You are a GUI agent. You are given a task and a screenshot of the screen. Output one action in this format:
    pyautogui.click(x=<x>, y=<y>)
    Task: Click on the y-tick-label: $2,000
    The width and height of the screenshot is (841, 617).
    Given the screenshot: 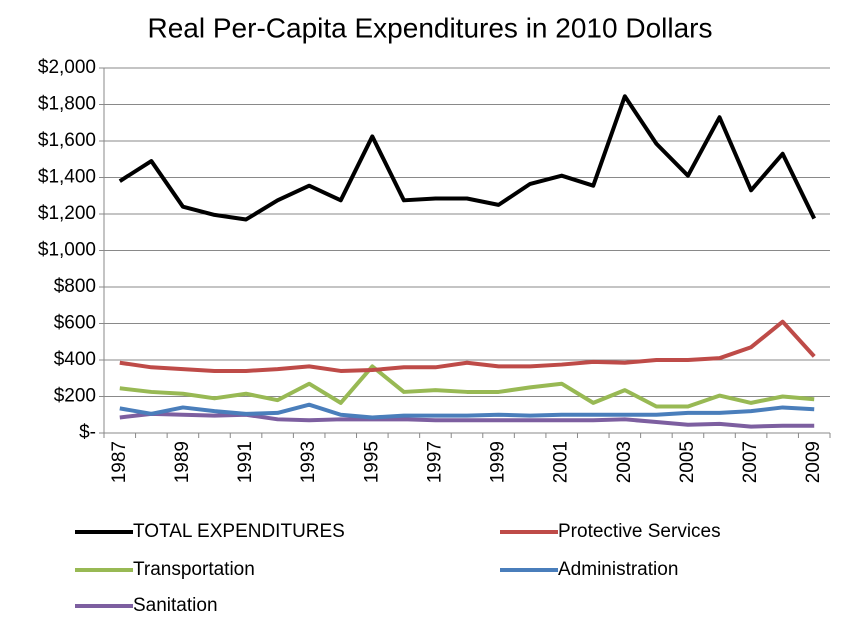 What is the action you would take?
    pyautogui.click(x=67, y=67)
    